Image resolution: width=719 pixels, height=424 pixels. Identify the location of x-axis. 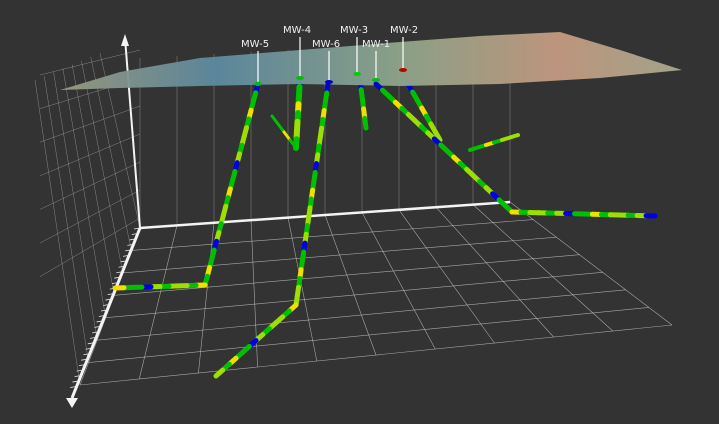
(325, 215).